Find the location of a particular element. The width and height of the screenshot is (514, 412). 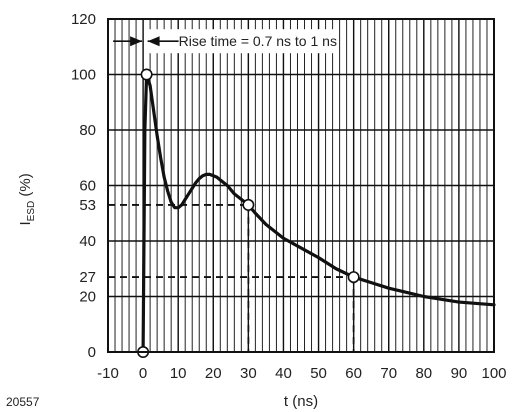

rise-time-annotation: Rise time = 0.7 ns to 1 ns is located at coordinates (258, 41).